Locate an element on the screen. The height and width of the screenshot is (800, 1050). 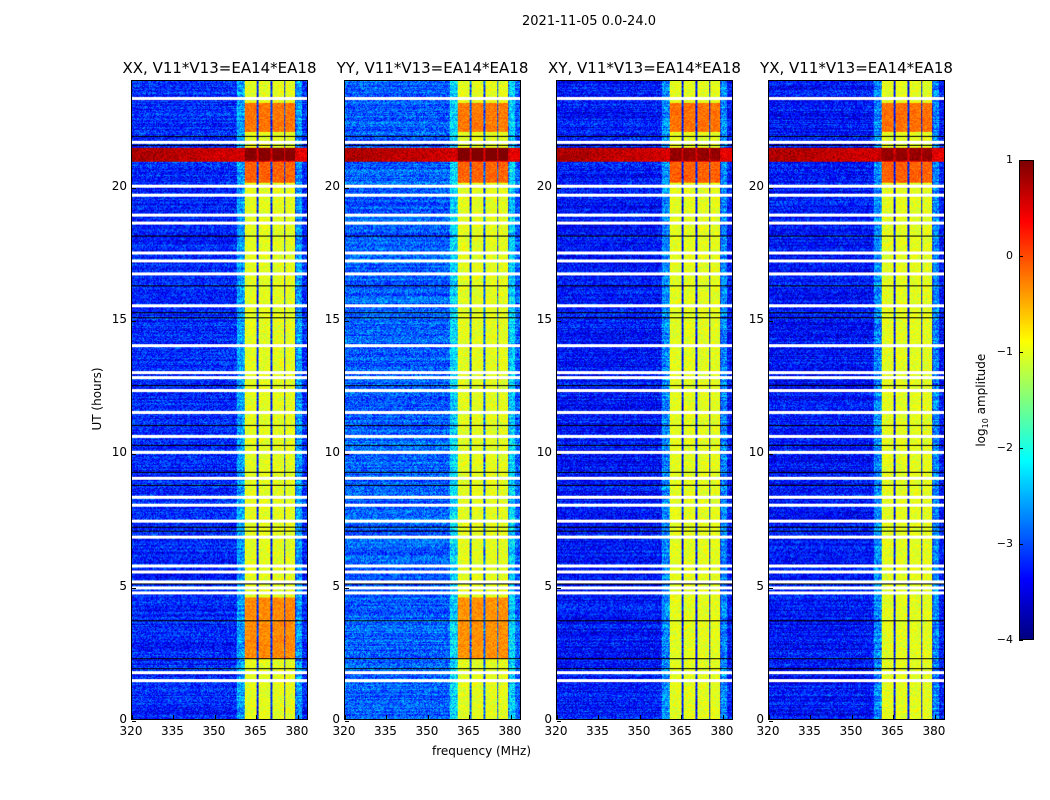
colorbar-tick-label: −4 is located at coordinates (1004, 639).